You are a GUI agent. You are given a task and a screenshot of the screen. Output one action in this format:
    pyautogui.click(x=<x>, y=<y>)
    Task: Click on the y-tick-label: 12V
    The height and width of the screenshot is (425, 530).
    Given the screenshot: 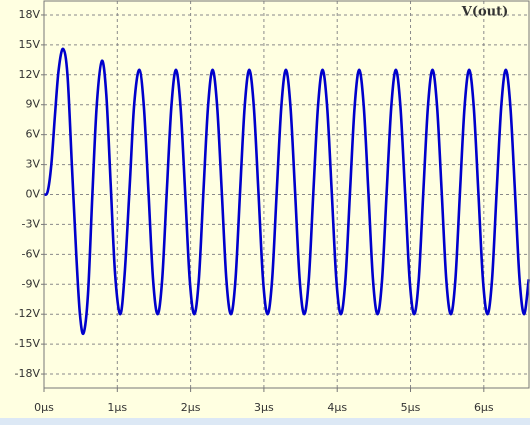 What is the action you would take?
    pyautogui.click(x=29, y=74)
    